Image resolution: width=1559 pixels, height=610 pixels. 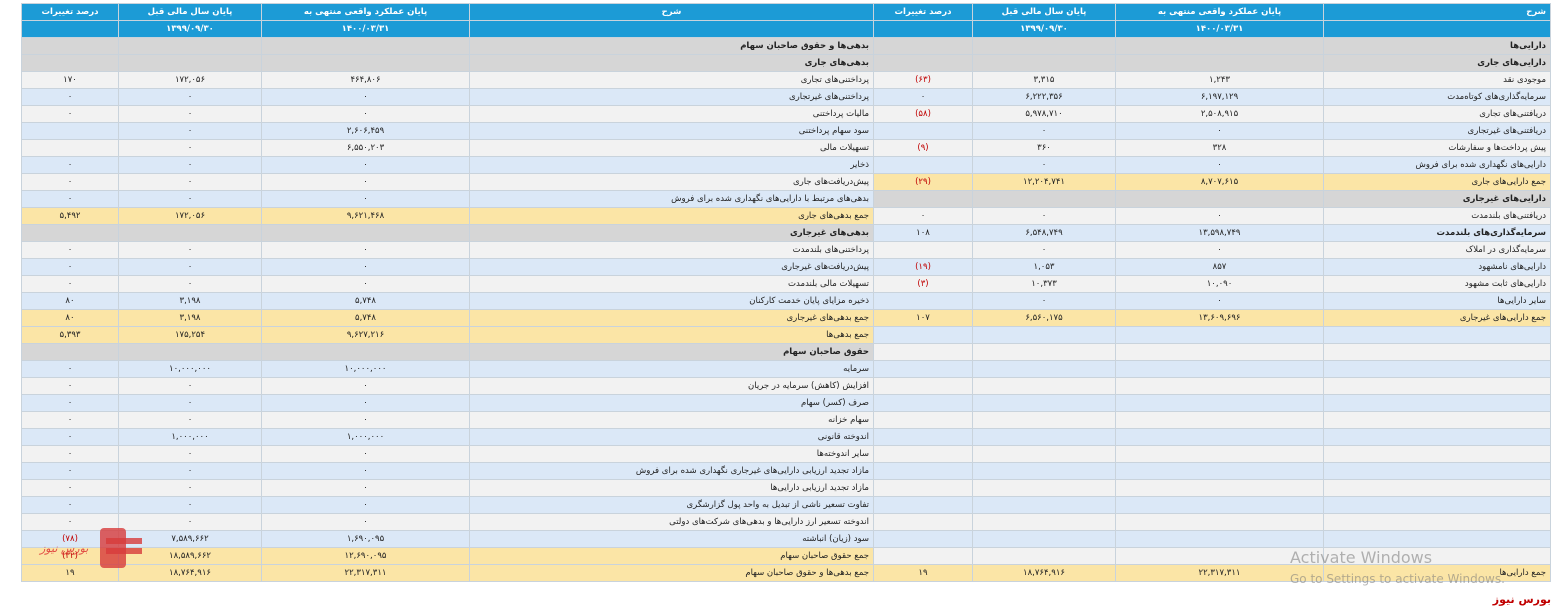 What do you see at coordinates (365, 573) in the screenshot?
I see `left-current-cell: ۲۲,۳۱۷,۳۱۱` at bounding box center [365, 573].